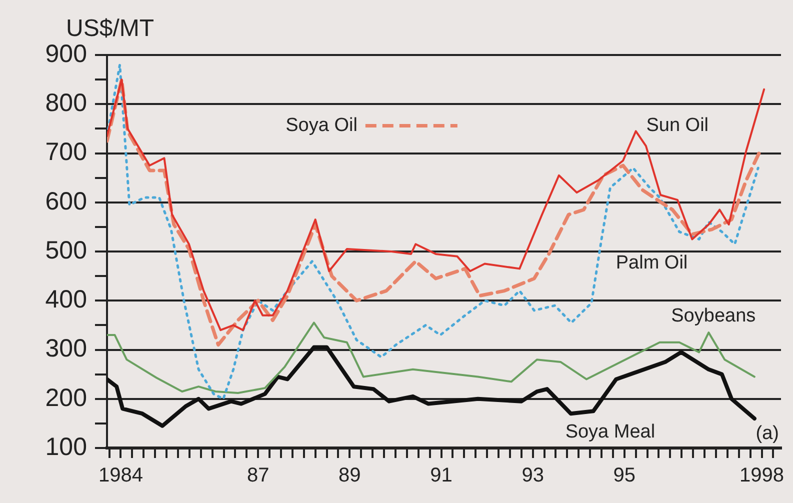 The width and height of the screenshot is (793, 503). Describe the element at coordinates (624, 475) in the screenshot. I see `x-tick-label: 95` at that location.